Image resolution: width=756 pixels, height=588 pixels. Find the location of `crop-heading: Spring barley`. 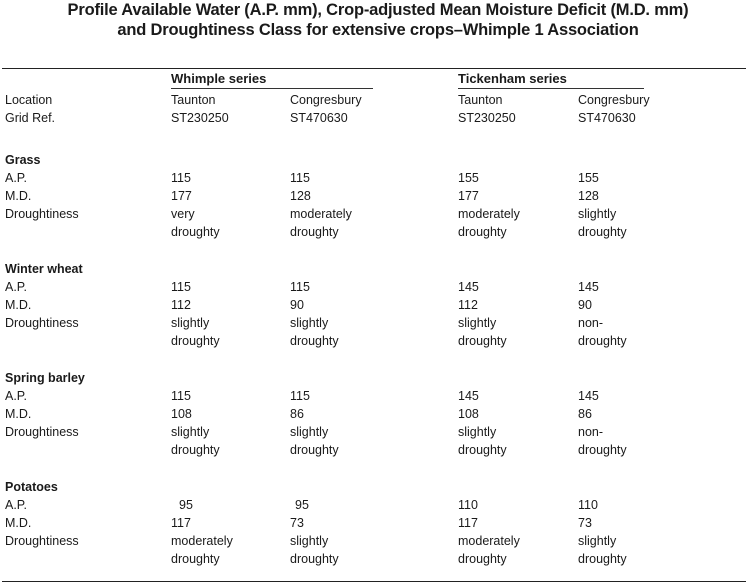

crop-heading: Spring barley is located at coordinates (45, 378).